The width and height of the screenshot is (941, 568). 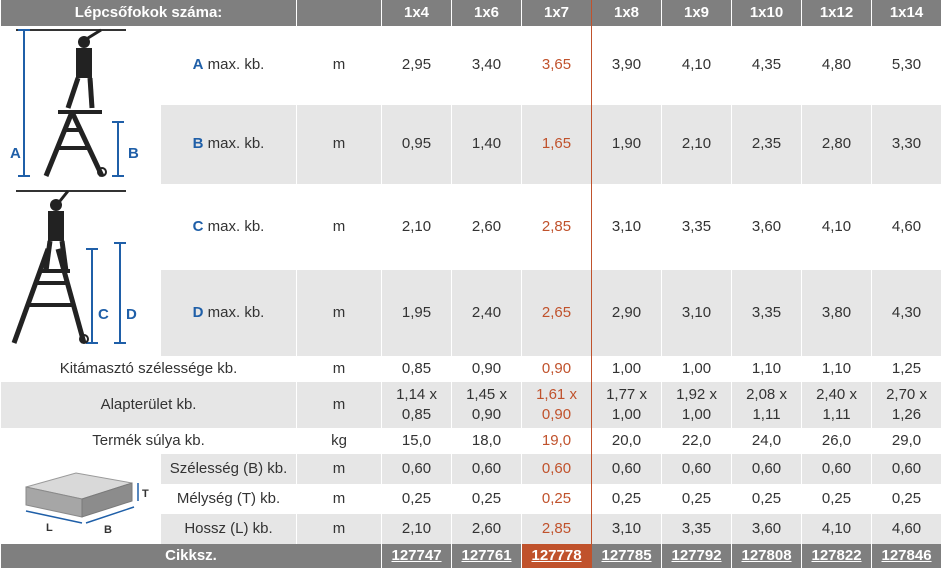 I want to click on value-cell: 4,60, so click(x=906, y=529).